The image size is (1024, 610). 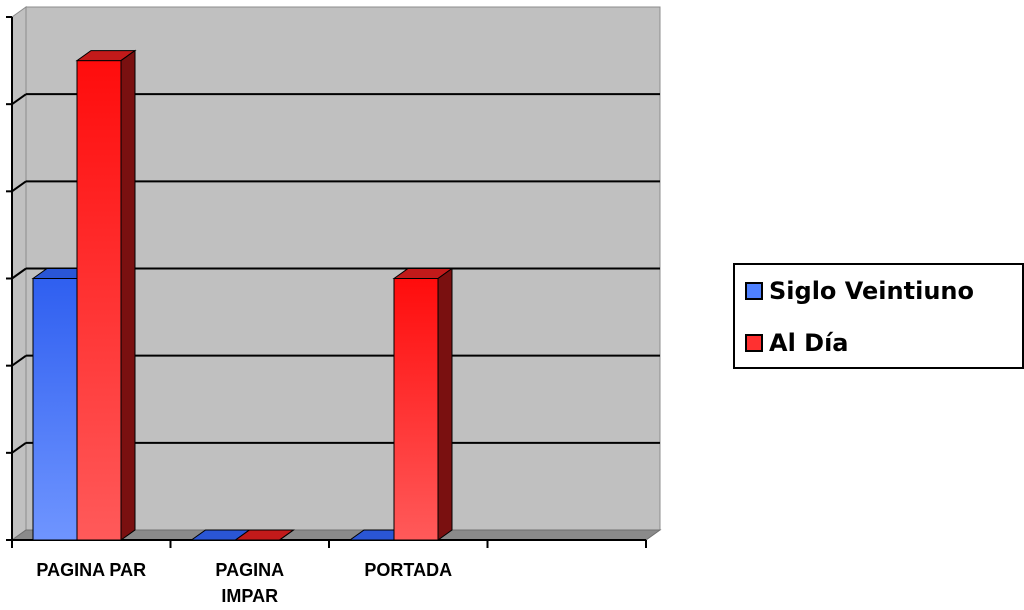 I want to click on legend-item-al-dia: Al Día, so click(x=797, y=343).